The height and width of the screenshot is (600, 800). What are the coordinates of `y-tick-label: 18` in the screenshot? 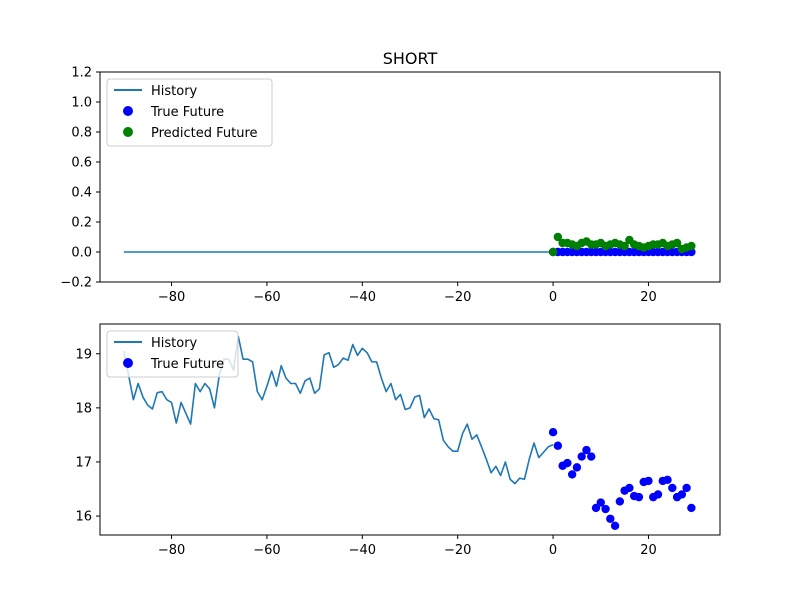 It's located at (83, 408).